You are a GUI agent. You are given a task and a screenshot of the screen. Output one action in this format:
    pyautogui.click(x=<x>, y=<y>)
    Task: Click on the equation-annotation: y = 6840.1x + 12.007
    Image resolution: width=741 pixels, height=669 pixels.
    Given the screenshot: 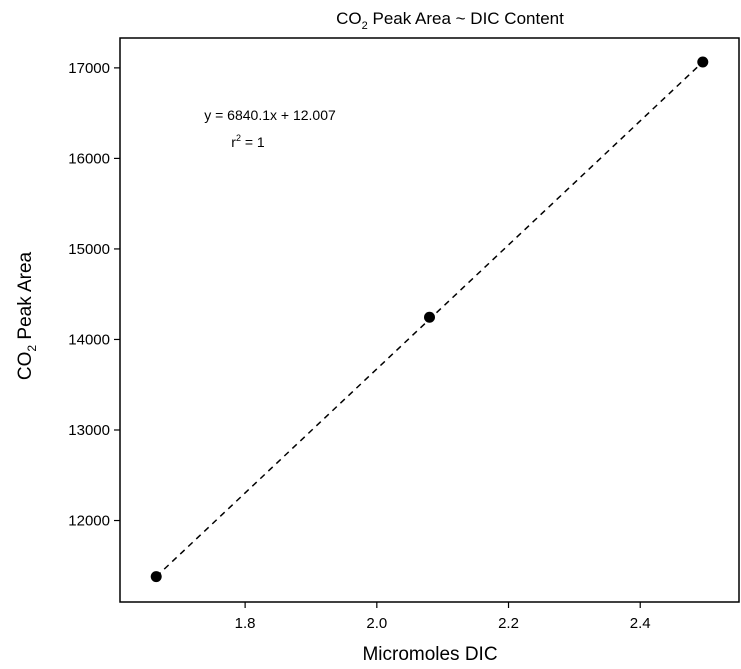 What is the action you would take?
    pyautogui.click(x=270, y=115)
    